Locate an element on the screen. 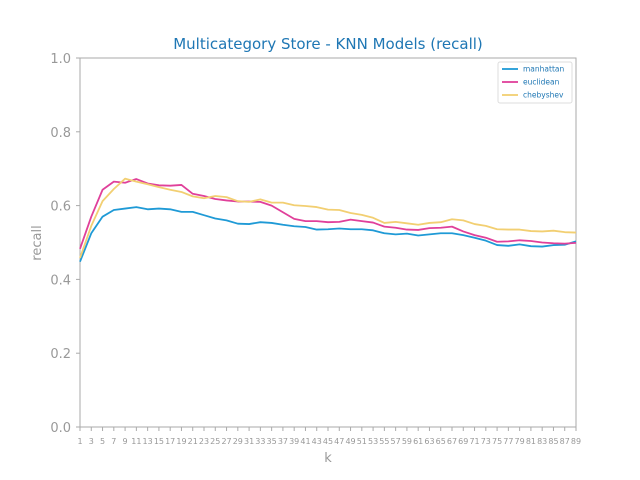 The width and height of the screenshot is (640, 480). x-tick-label: 75 is located at coordinates (497, 441).